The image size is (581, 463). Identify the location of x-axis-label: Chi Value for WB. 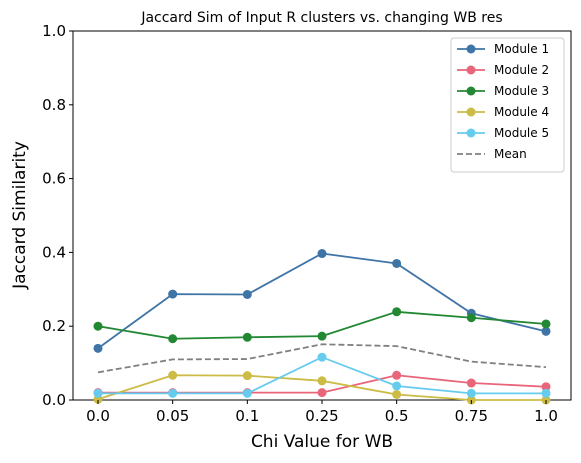
(322, 442).